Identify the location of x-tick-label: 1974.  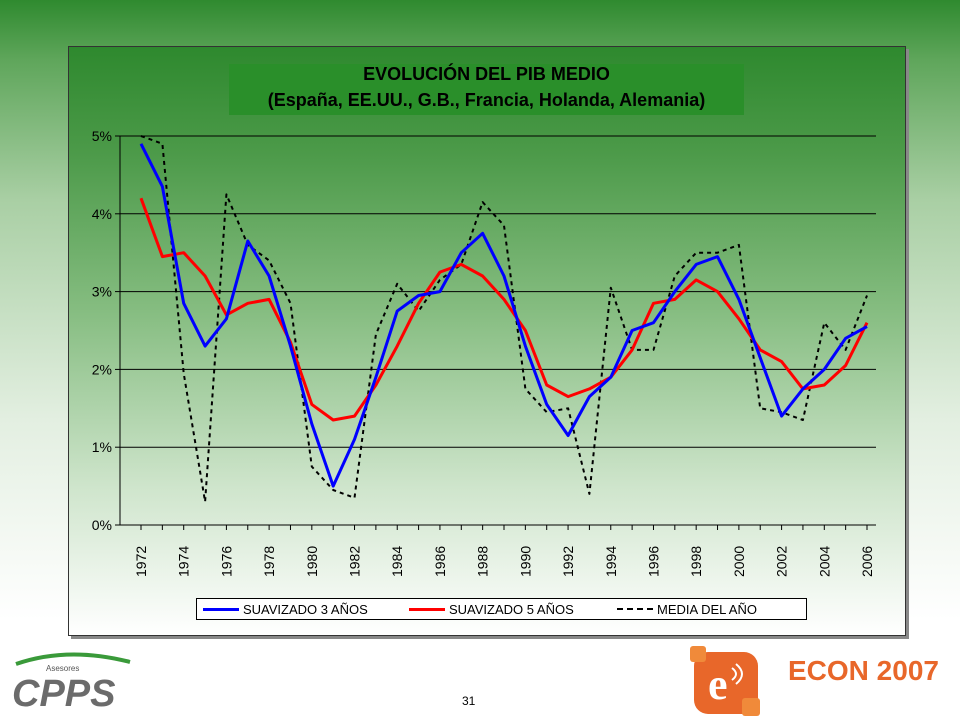
(184, 561).